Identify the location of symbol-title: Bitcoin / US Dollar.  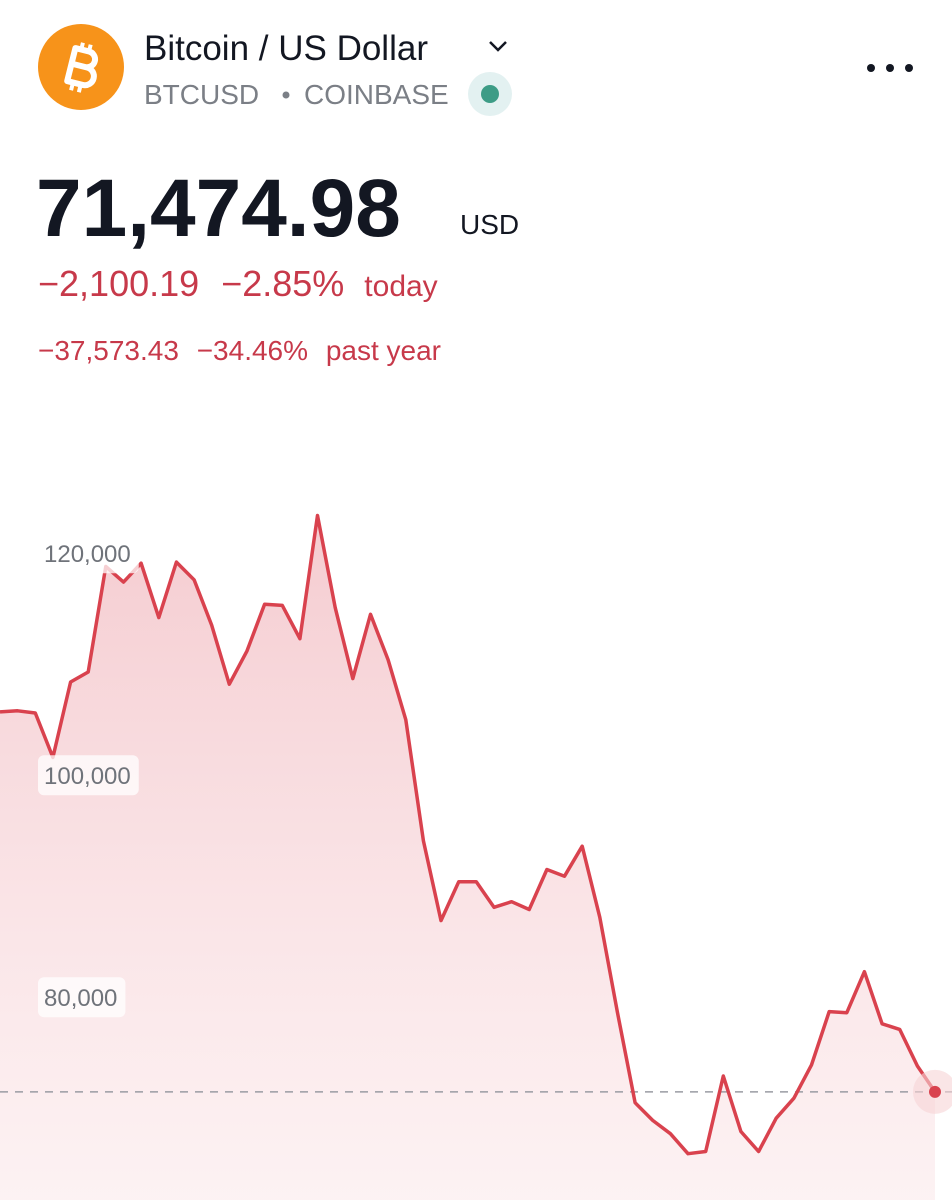
(286, 48).